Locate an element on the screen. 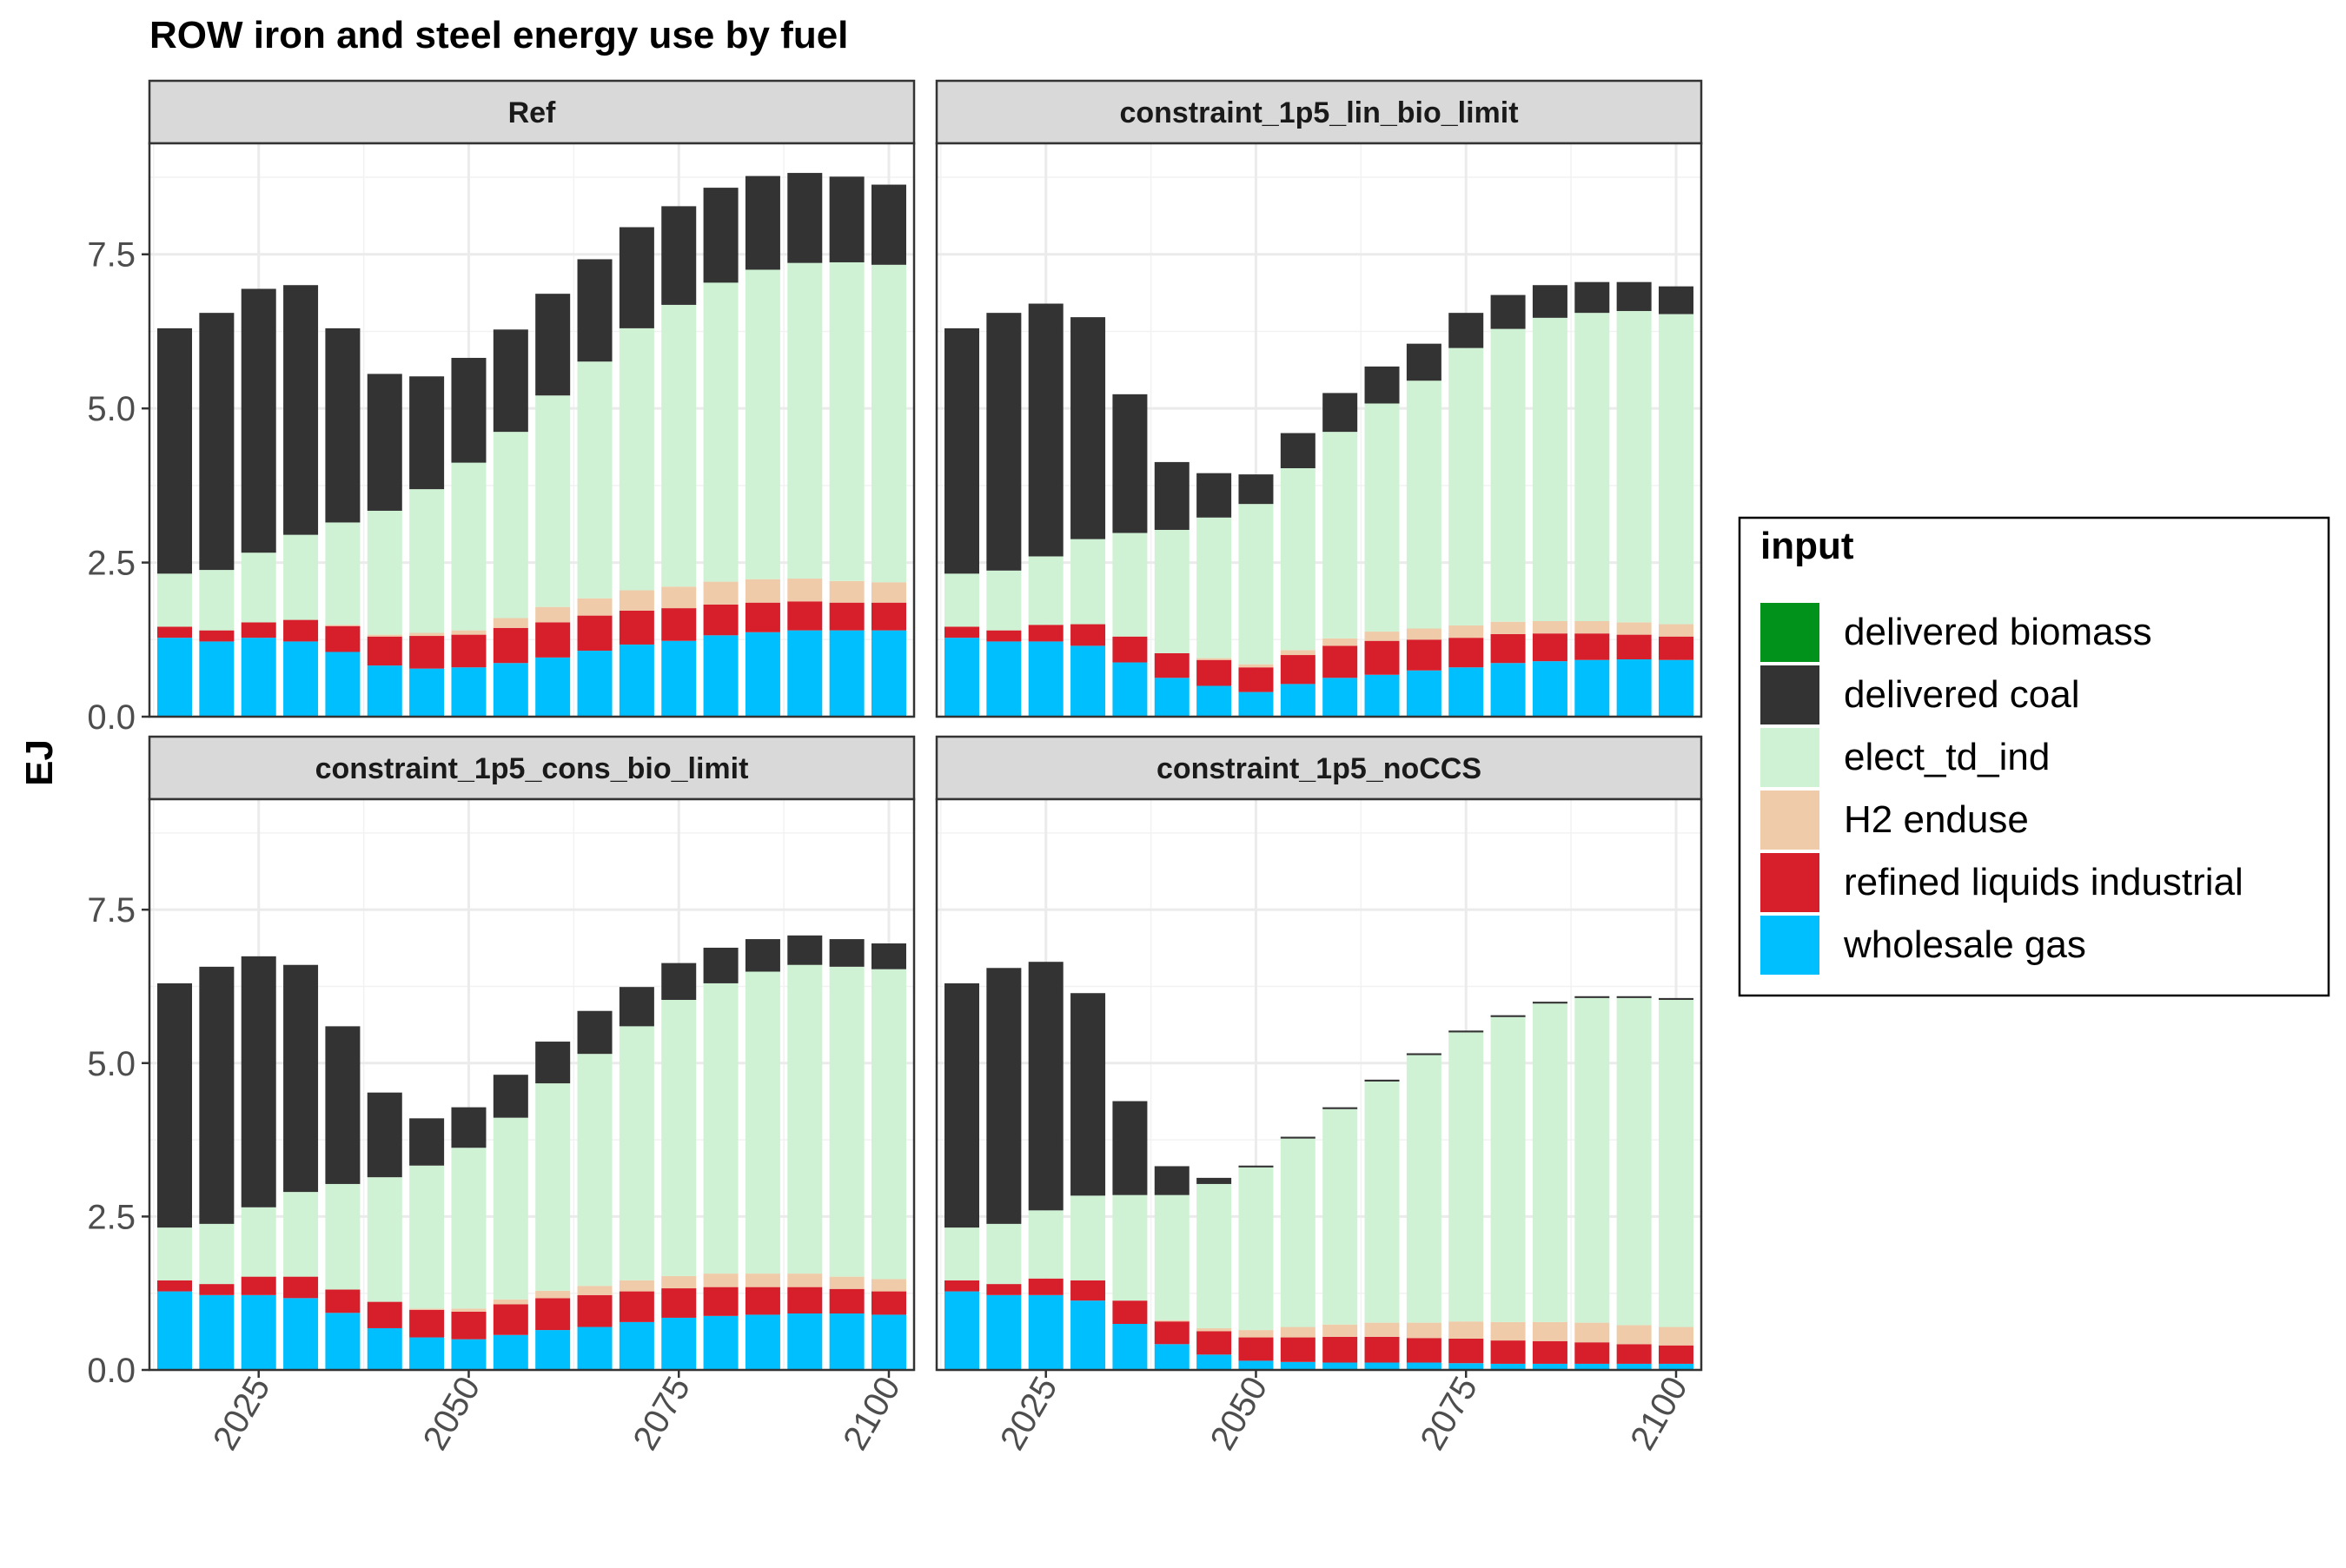 This screenshot has width=2346, height=1568. bar-segment-wholesale-gas-2025 is located at coordinates (1046, 1332).